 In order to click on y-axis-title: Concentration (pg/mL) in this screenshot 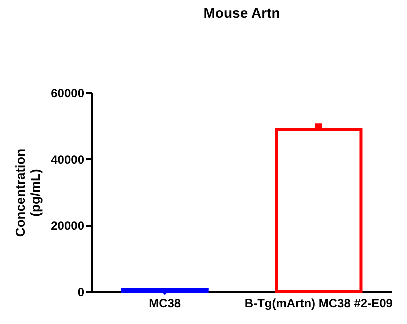, I will do `click(28, 193)`.